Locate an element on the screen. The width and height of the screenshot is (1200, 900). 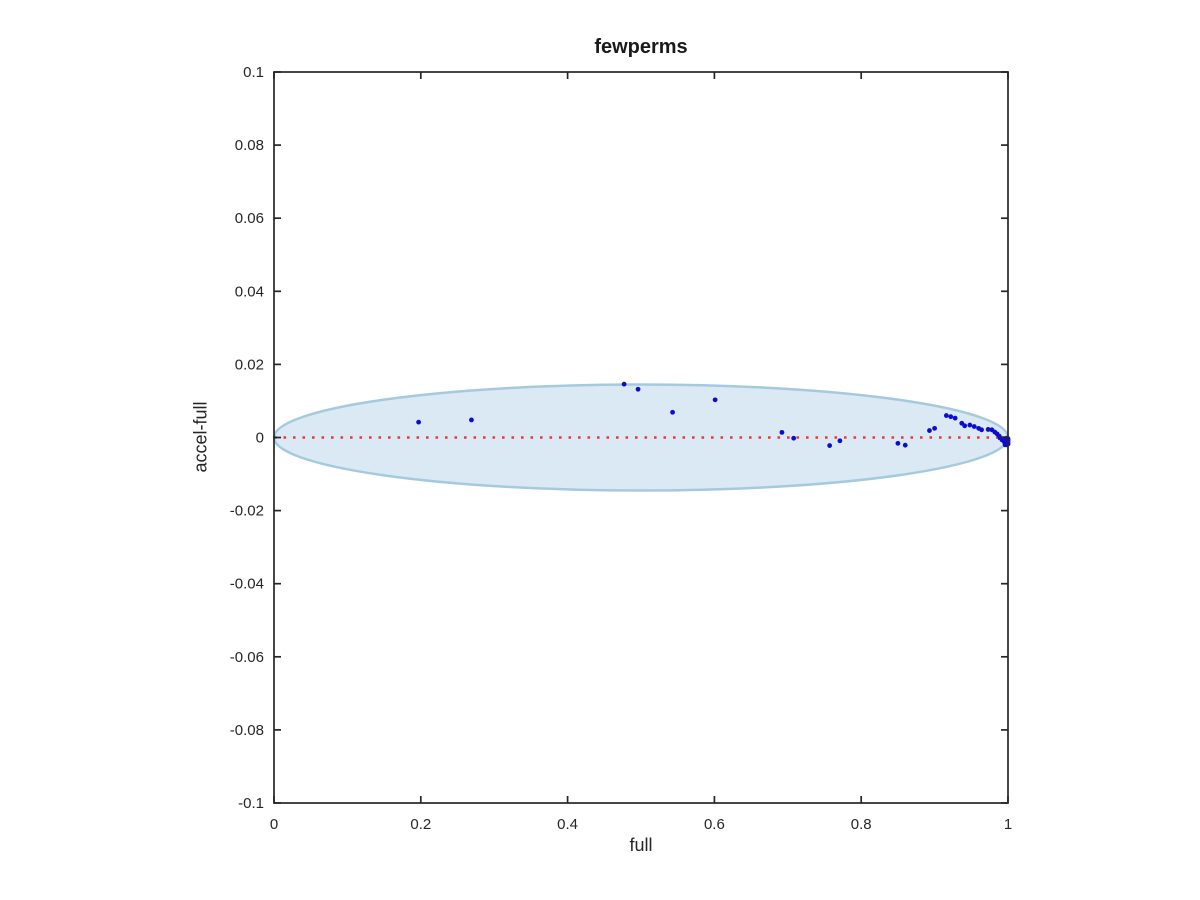
y-tick-label: -0.02 is located at coordinates (247, 511).